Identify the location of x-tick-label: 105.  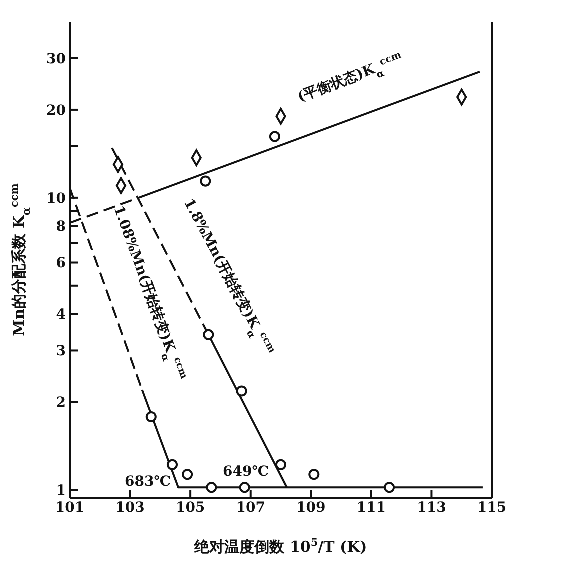
(191, 508).